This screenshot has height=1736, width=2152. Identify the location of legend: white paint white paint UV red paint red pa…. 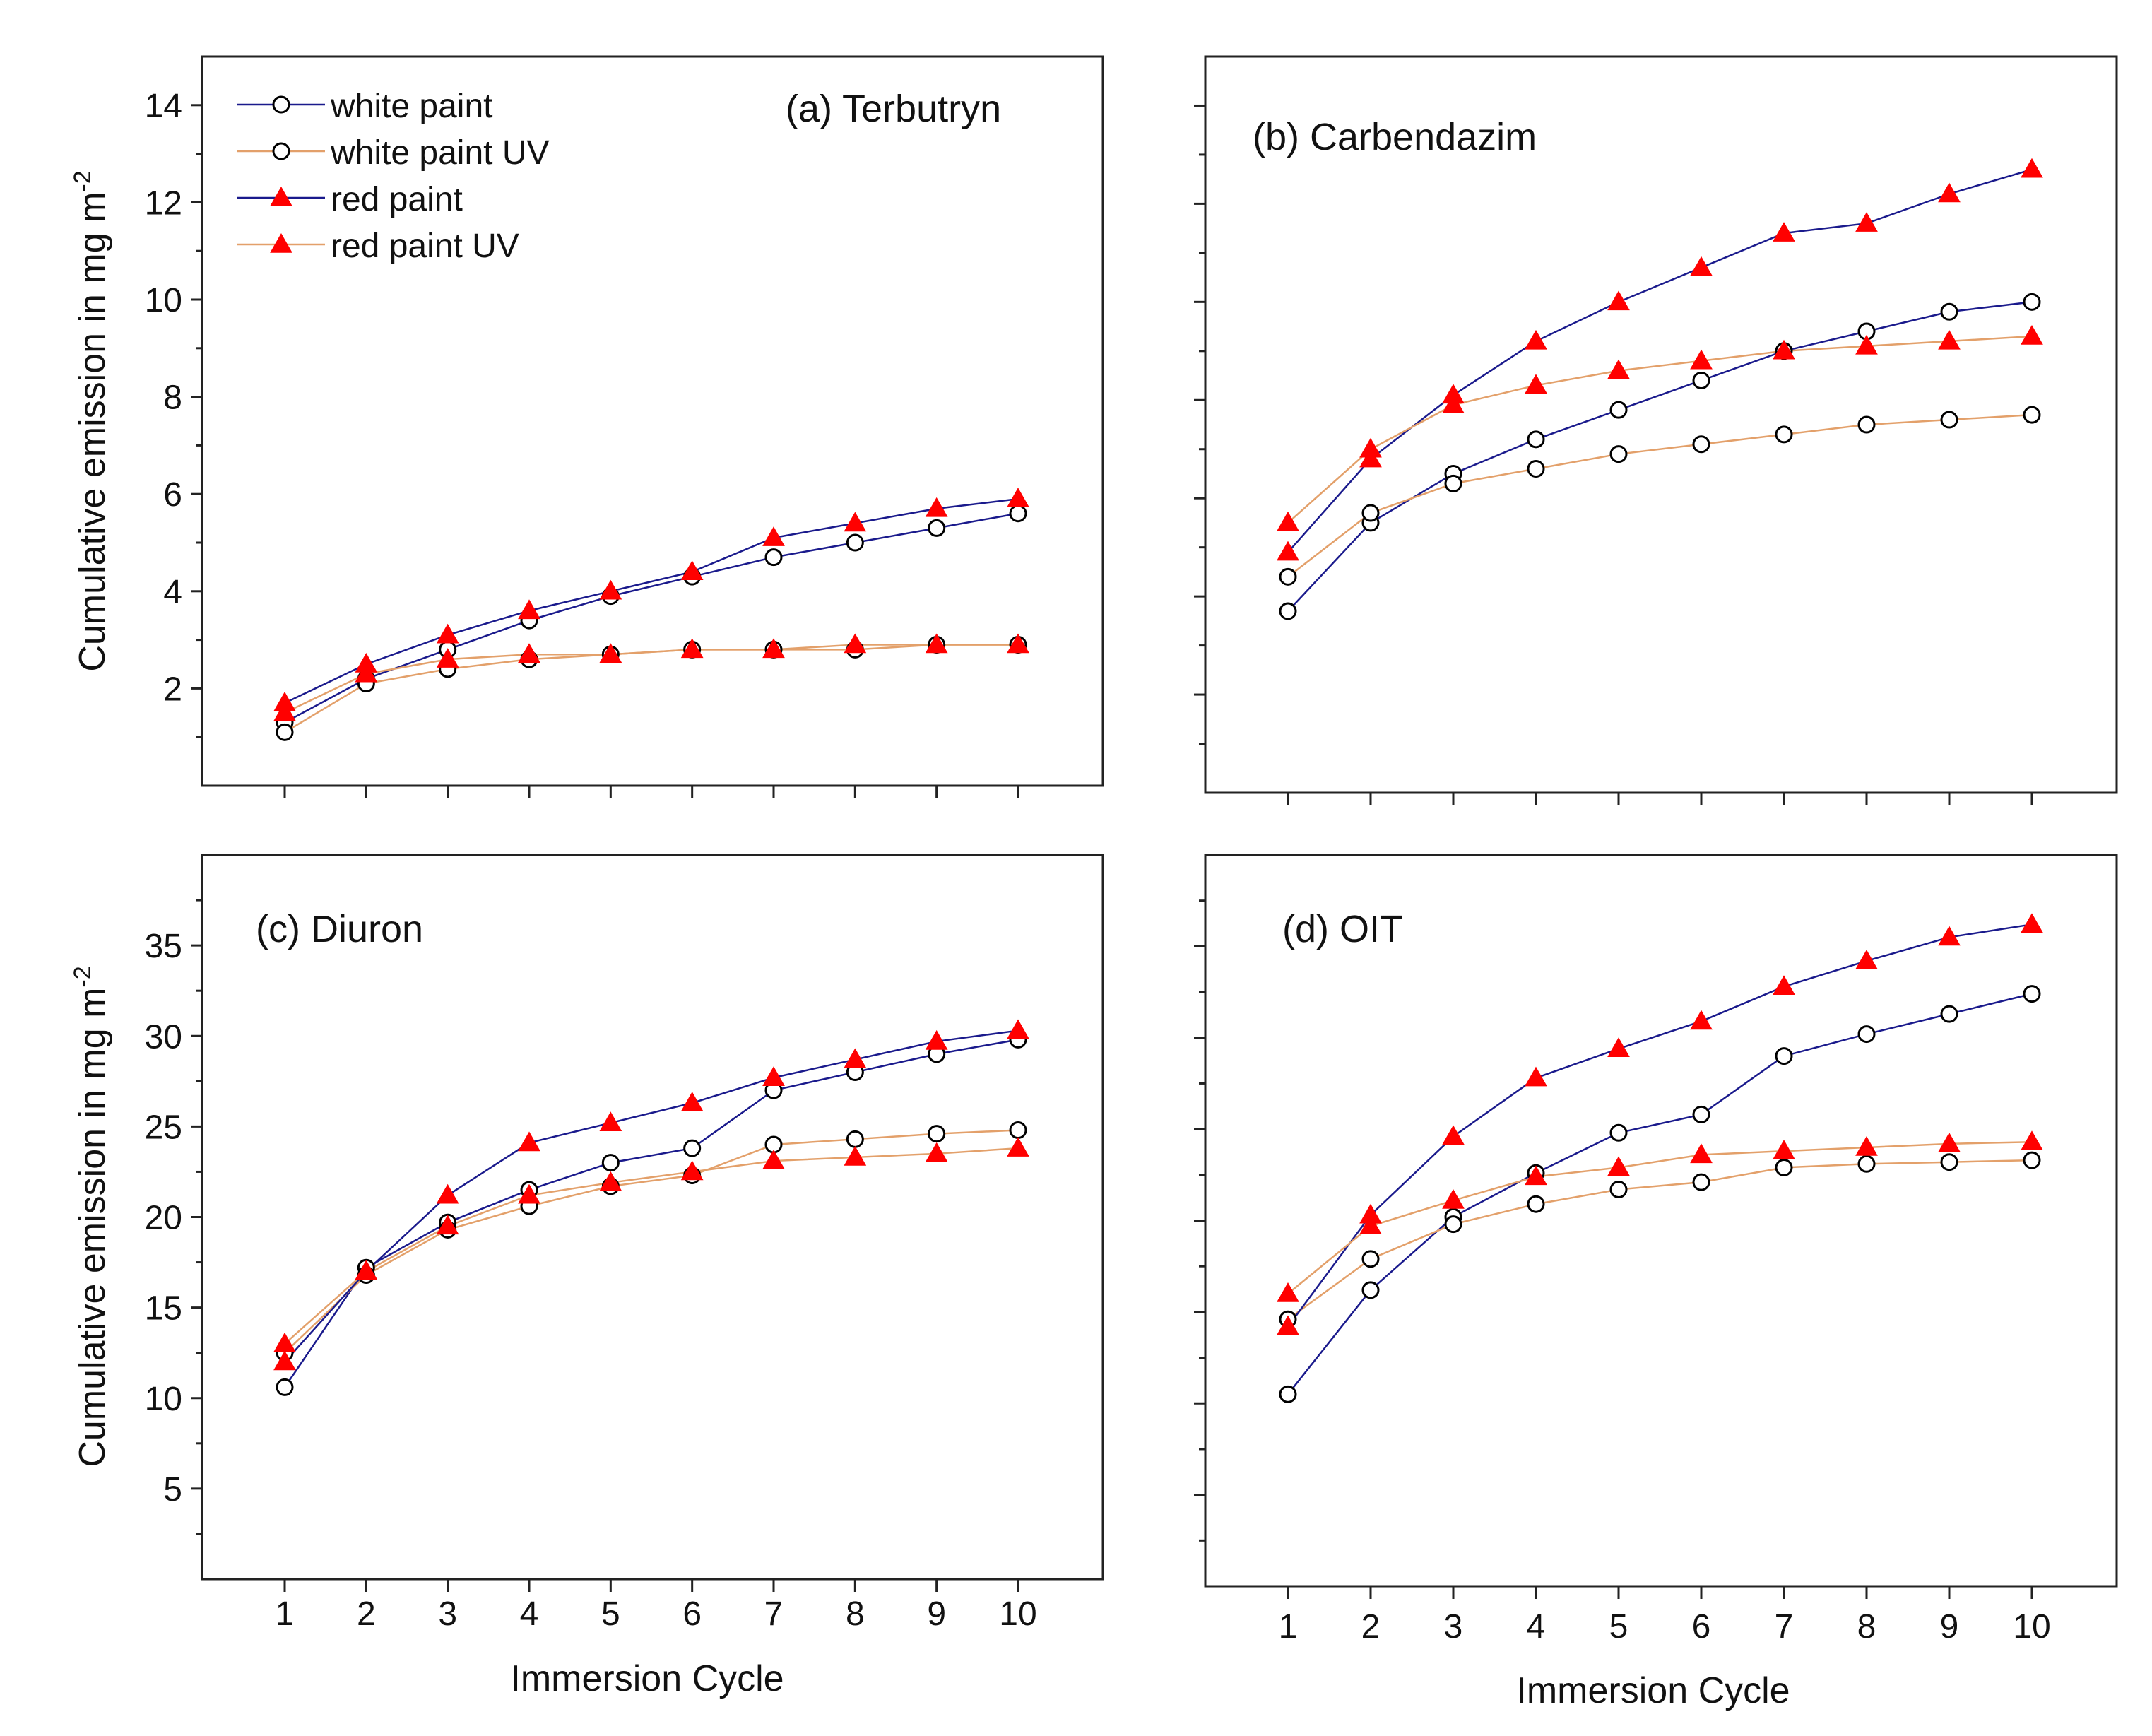
(393, 176).